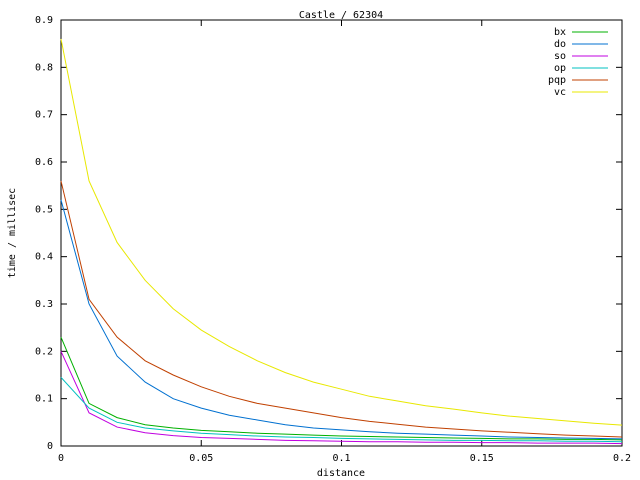  I want to click on x-tick-label: 0.15, so click(482, 458).